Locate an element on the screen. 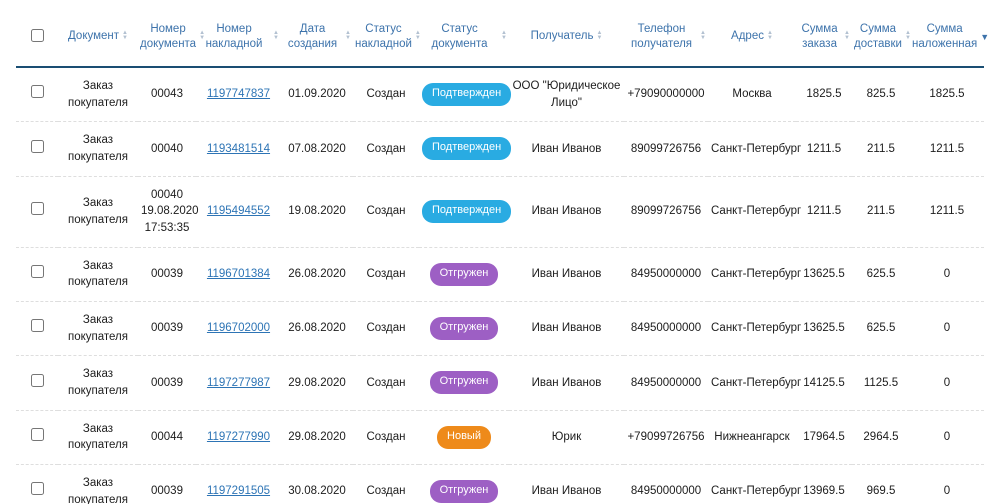 This screenshot has width=1000, height=504. cell-invoice-number: 1197291505 is located at coordinates (238, 483).